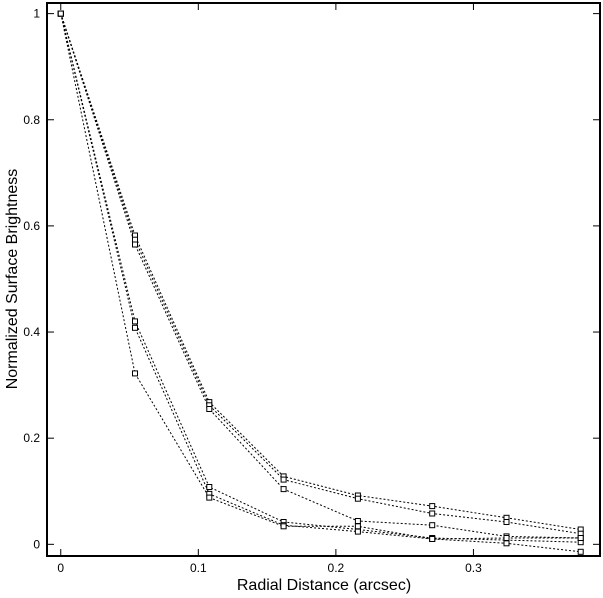 The image size is (603, 598). What do you see at coordinates (12, 279) in the screenshot?
I see `y-axis-title: Normalized Surface Brightness` at bounding box center [12, 279].